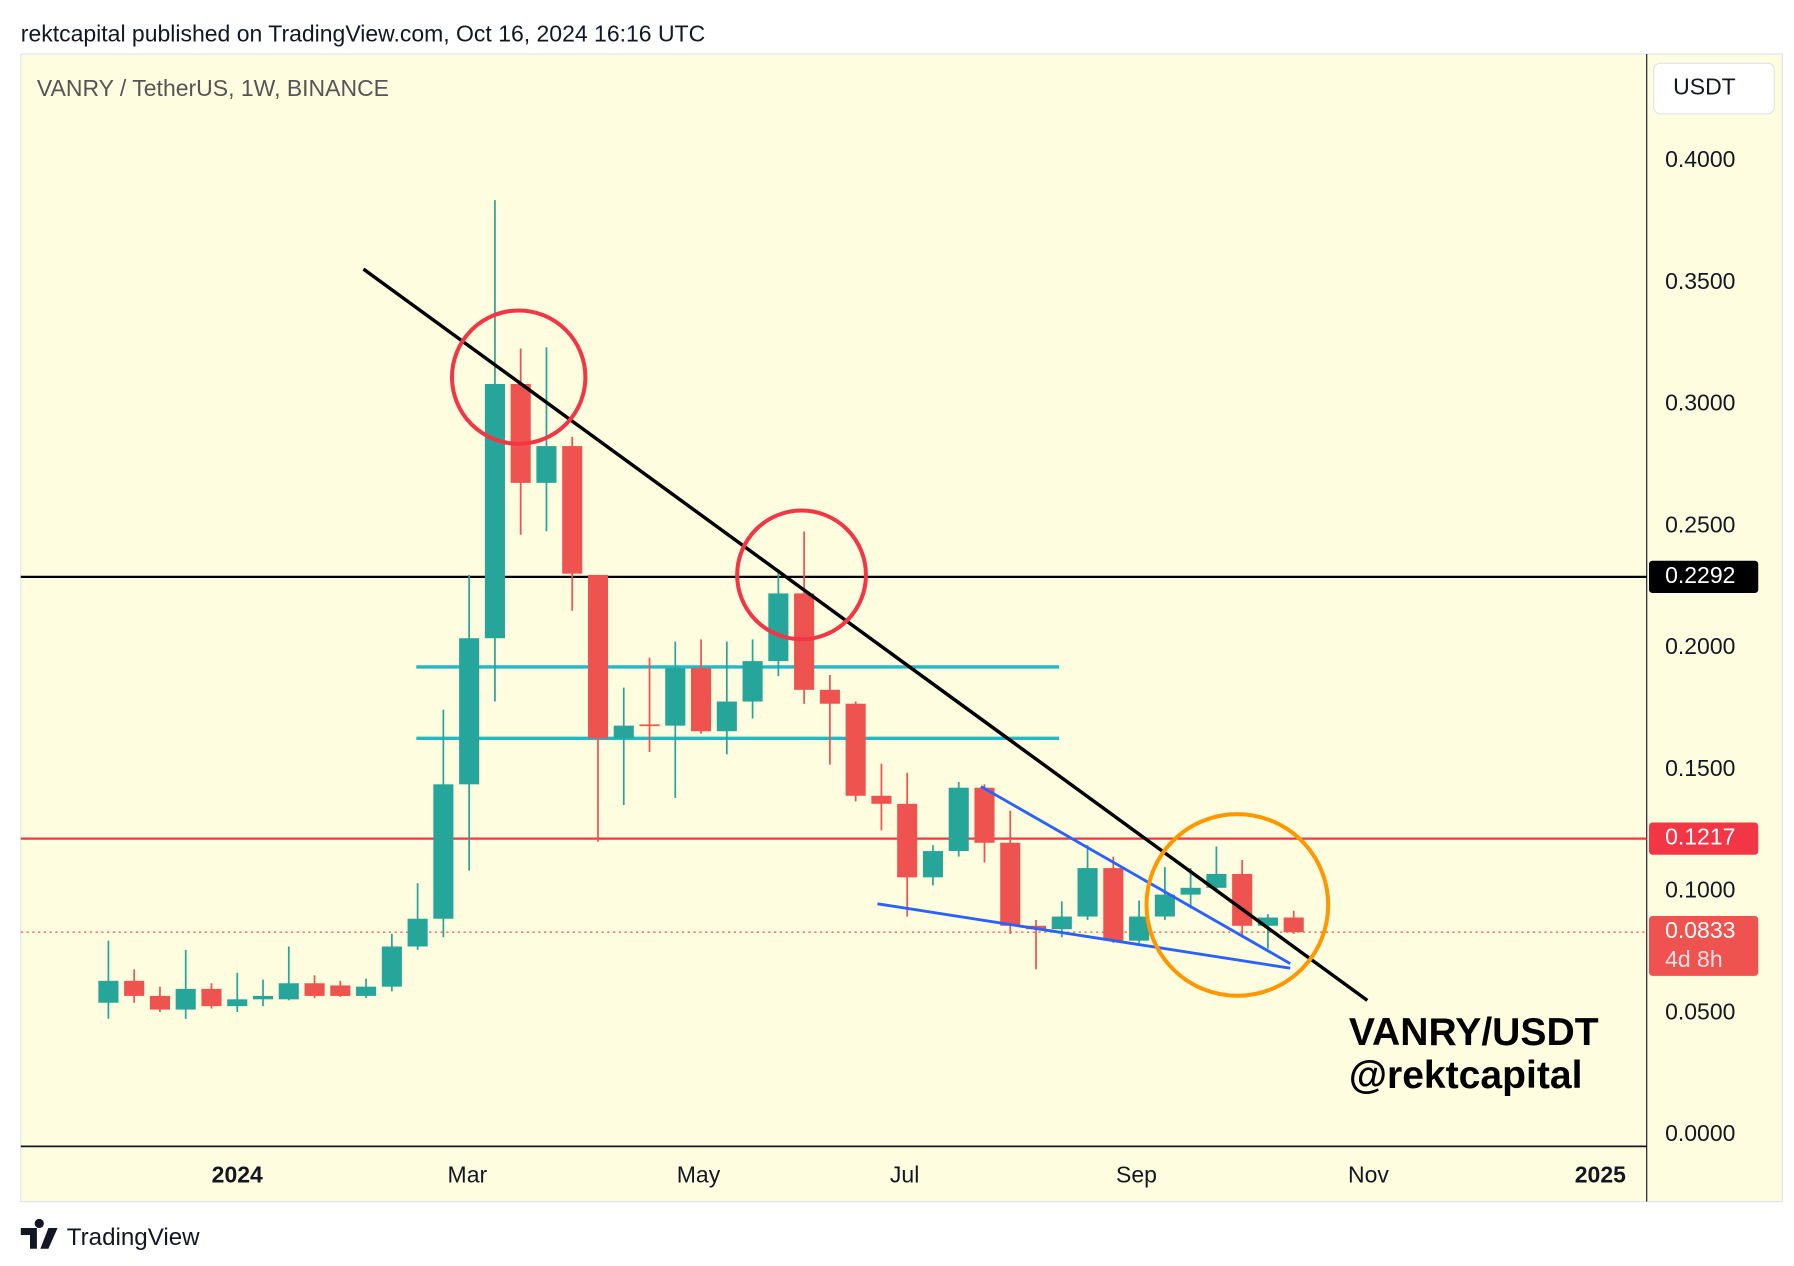  Describe the element at coordinates (1700, 281) in the screenshot. I see `y-tick-label: 0.3500` at that location.